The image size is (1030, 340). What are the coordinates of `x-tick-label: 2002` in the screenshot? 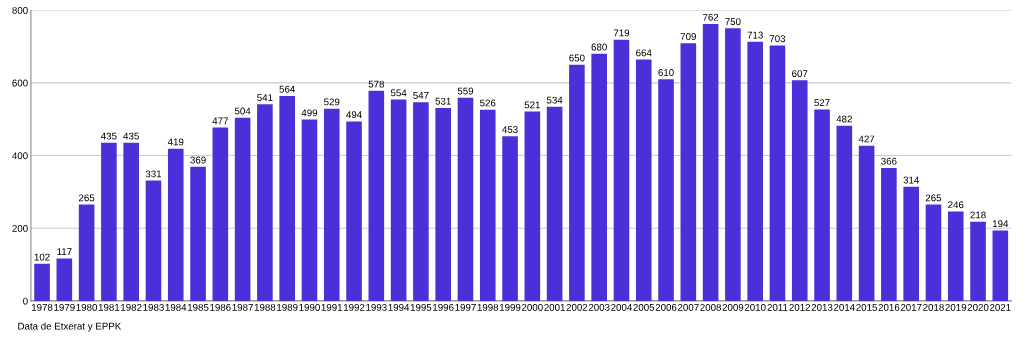 It's located at (577, 307).